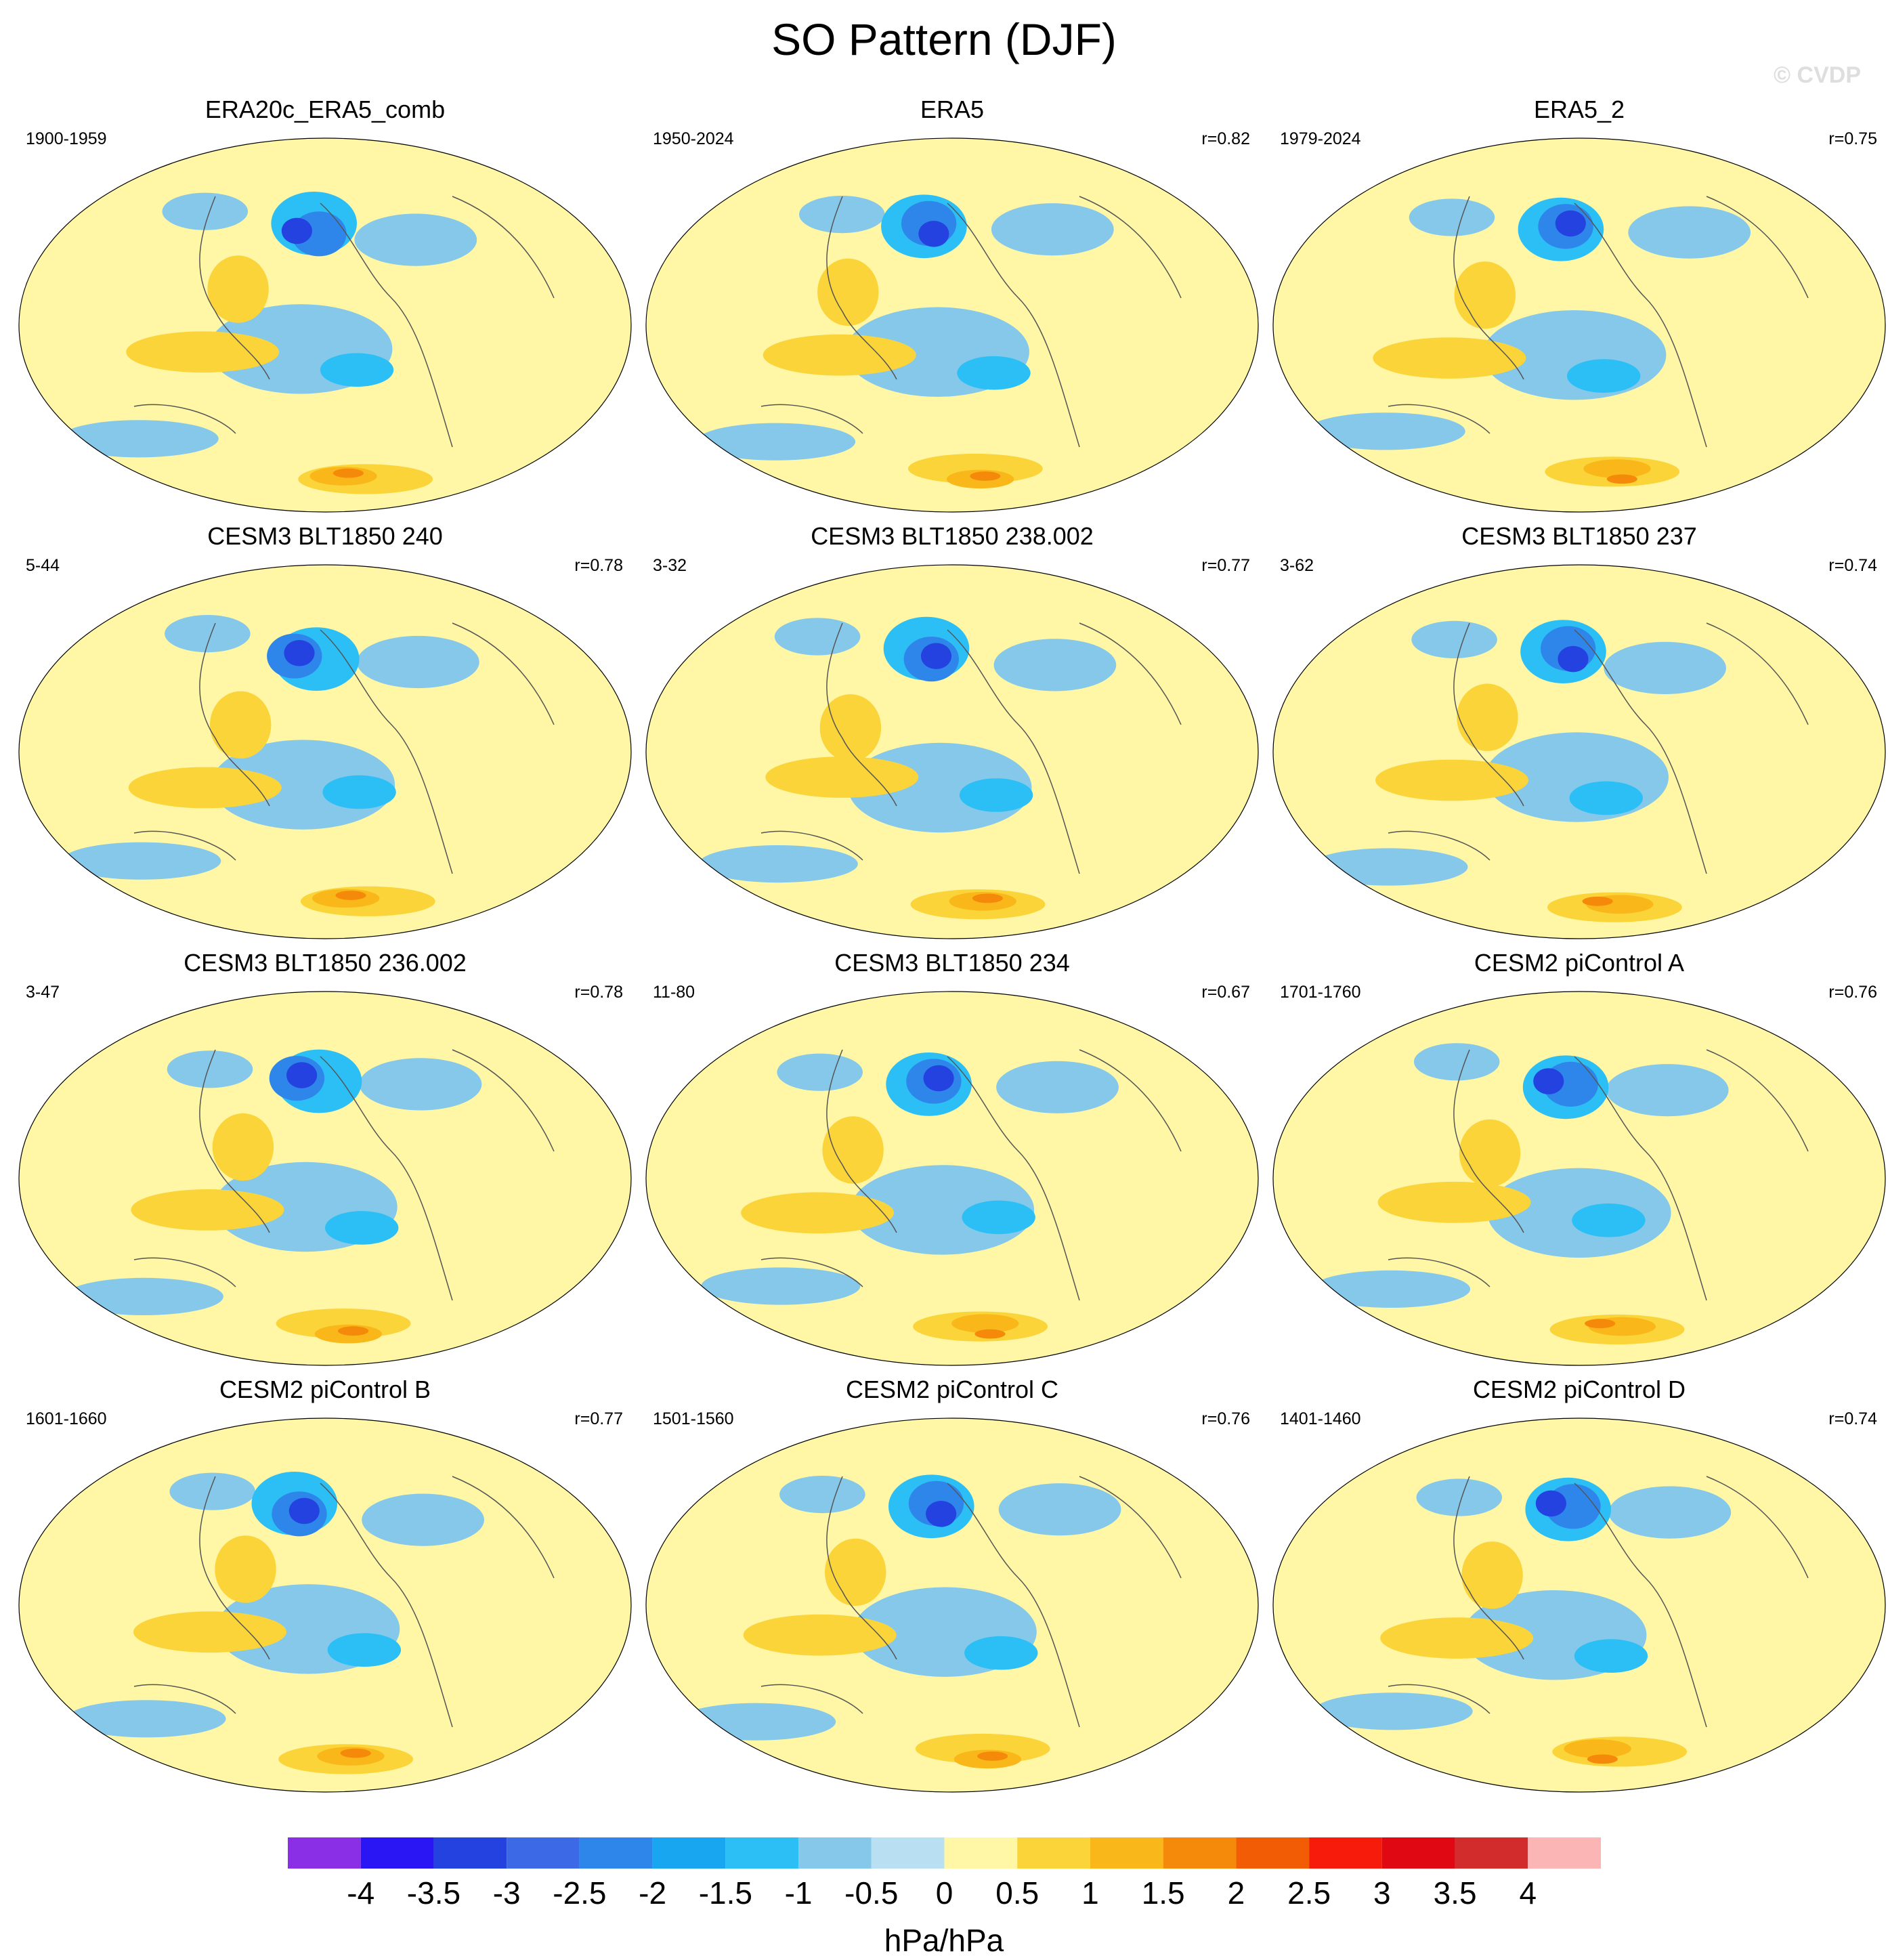 Image resolution: width=1888 pixels, height=1960 pixels. What do you see at coordinates (944, 1940) in the screenshot?
I see `colorbar-unit-label: hPa/hPa` at bounding box center [944, 1940].